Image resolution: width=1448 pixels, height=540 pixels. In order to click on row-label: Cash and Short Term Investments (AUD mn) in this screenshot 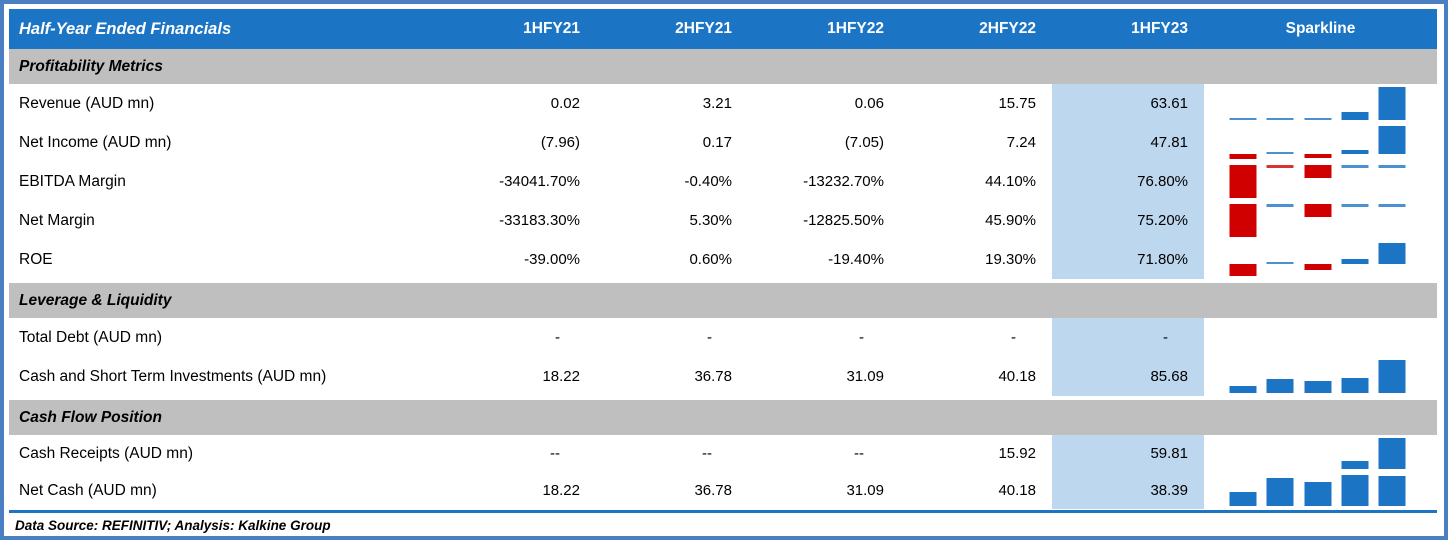, I will do `click(173, 376)`.